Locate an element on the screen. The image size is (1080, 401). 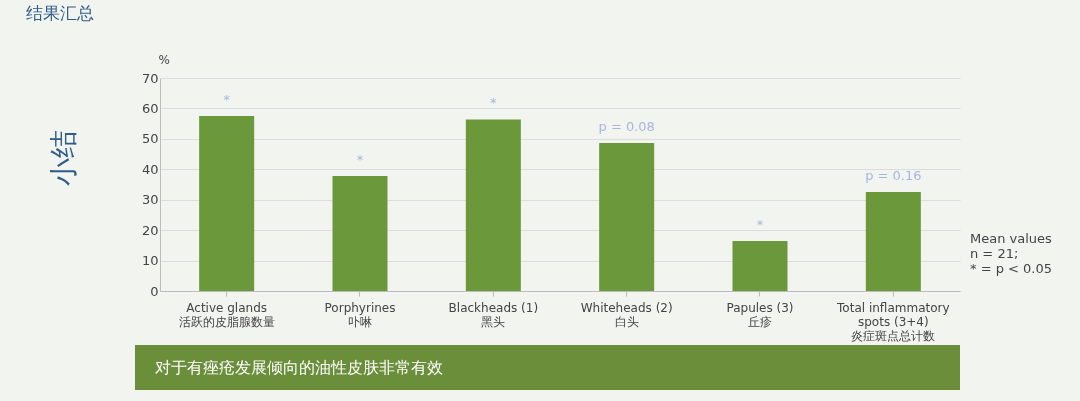
x-tick-label: Porphyrines 卟啉 is located at coordinates (360, 314).